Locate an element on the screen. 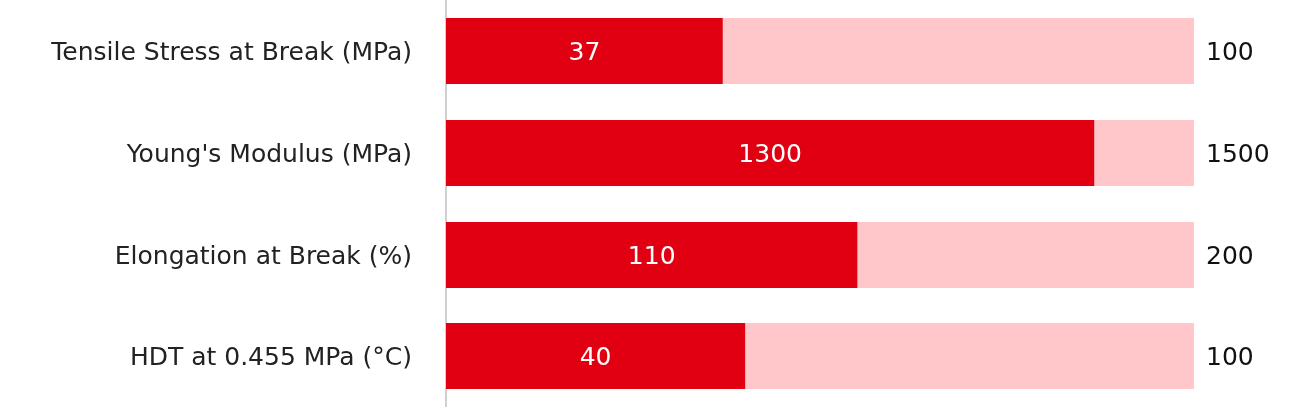  y-tick-label: Elongation at Break (%) is located at coordinates (263, 254).